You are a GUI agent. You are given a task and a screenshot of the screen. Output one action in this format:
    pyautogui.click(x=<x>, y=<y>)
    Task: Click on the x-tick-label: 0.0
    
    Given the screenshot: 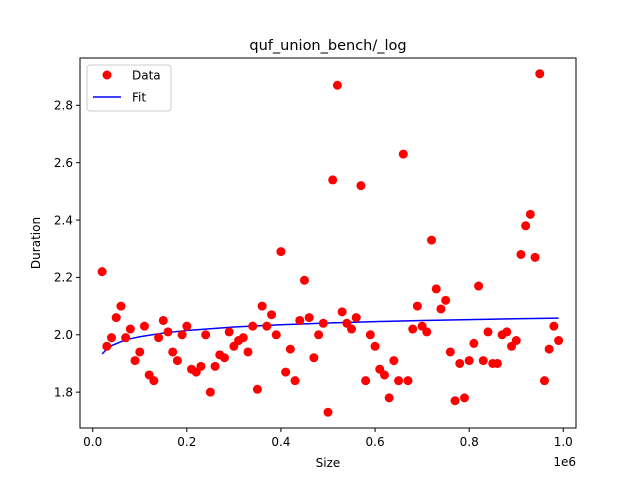 What is the action you would take?
    pyautogui.click(x=92, y=442)
    